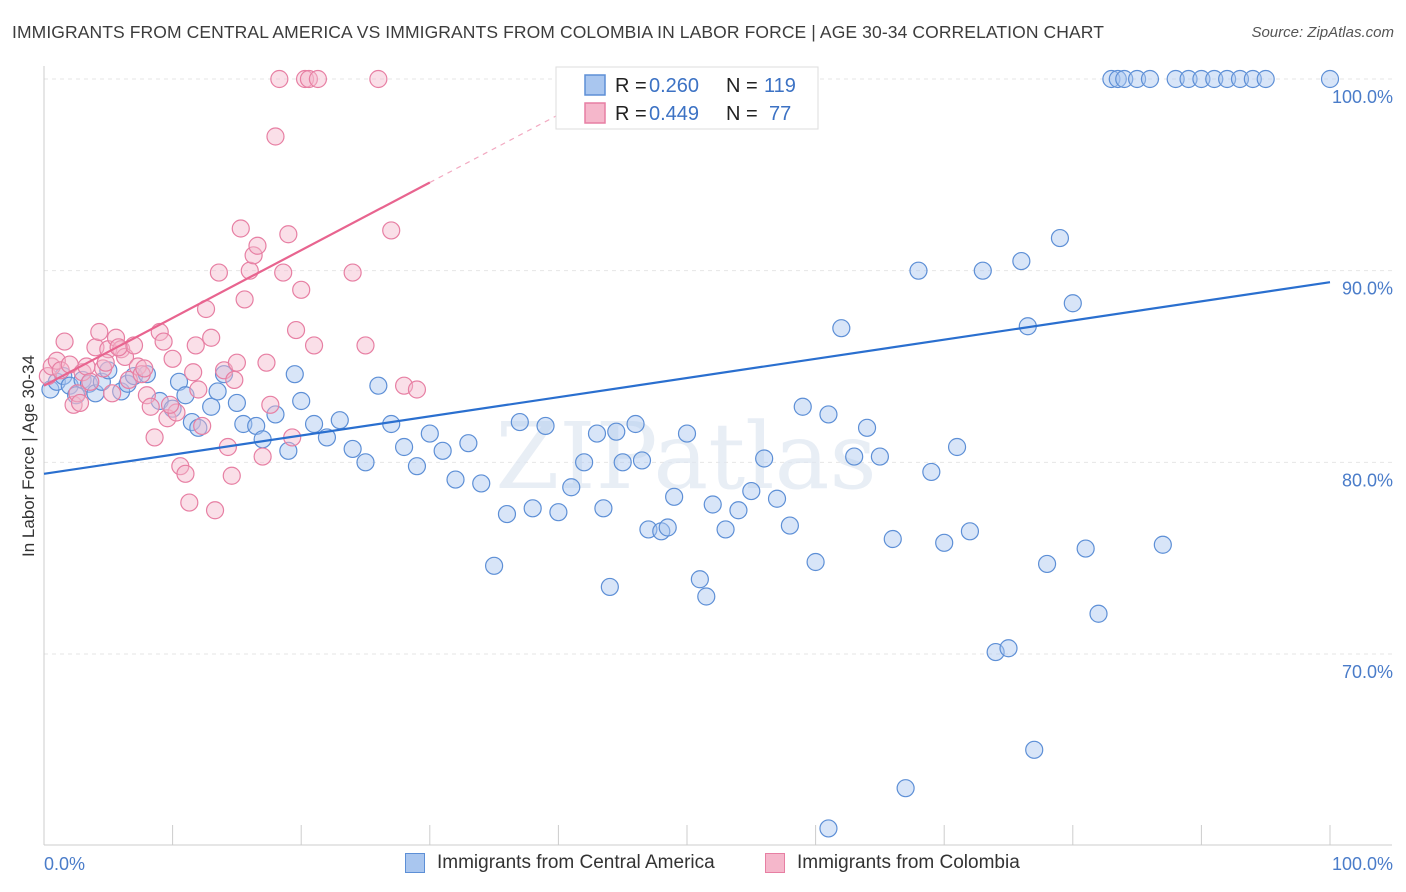  I want to click on legend-swatch-pink, so click(775, 863).